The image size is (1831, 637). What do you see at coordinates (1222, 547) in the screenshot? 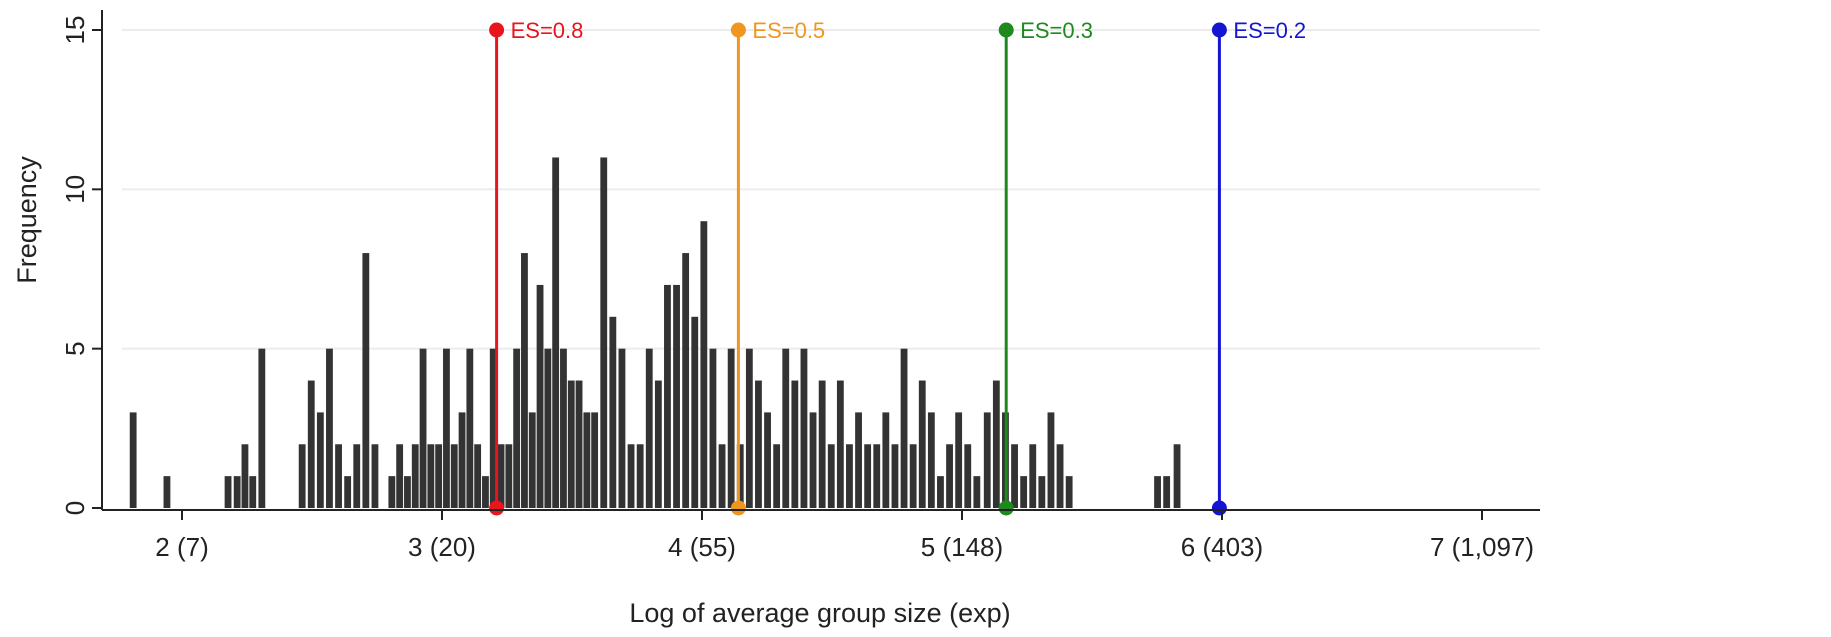
I see `x-tick-label: 6 (403)` at bounding box center [1222, 547].